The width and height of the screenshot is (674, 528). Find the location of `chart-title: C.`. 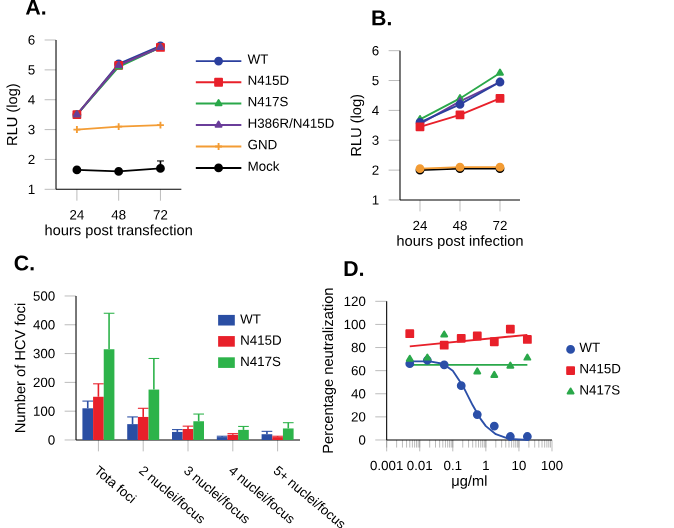

chart-title: C. is located at coordinates (24, 263).